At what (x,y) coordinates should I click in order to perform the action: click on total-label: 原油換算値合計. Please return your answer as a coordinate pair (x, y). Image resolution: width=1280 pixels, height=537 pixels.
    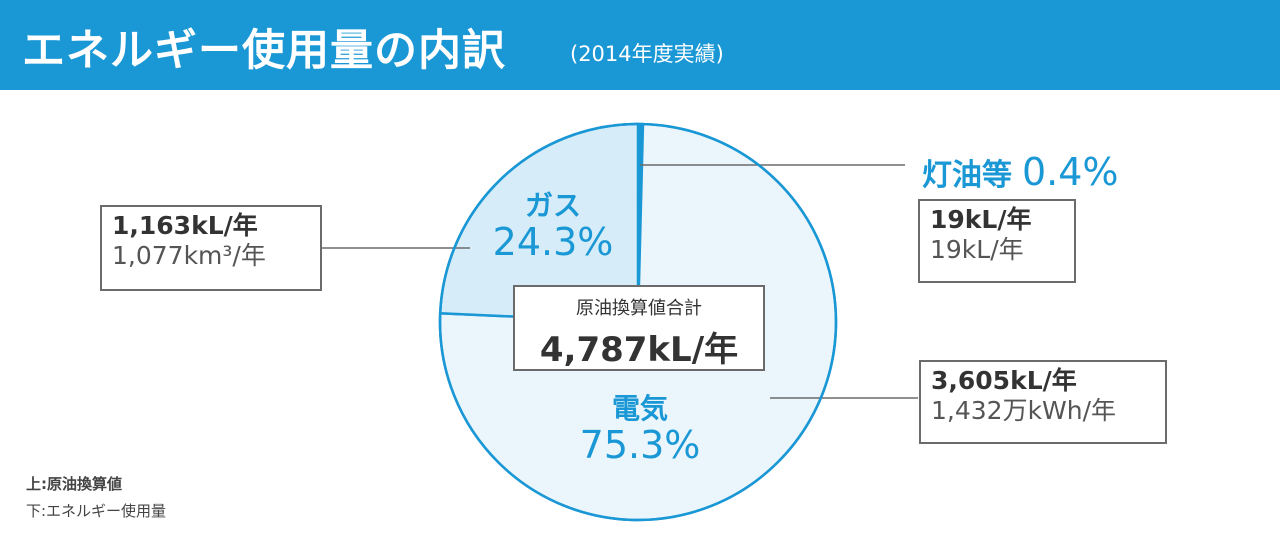
    Looking at the image, I should click on (639, 308).